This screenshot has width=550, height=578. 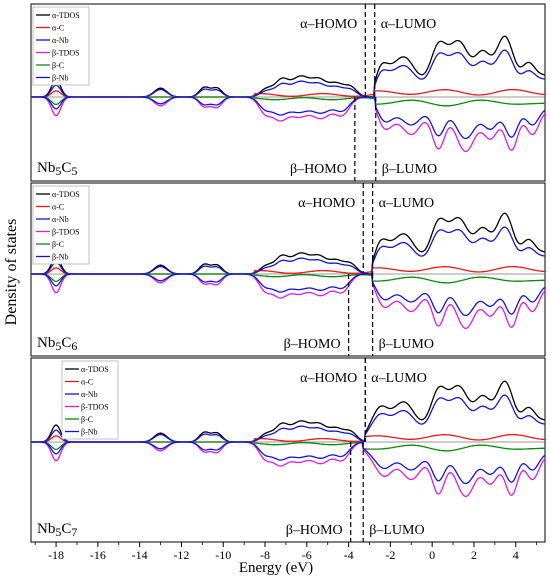 What do you see at coordinates (11, 272) in the screenshot?
I see `y-axis-label: Density of states` at bounding box center [11, 272].